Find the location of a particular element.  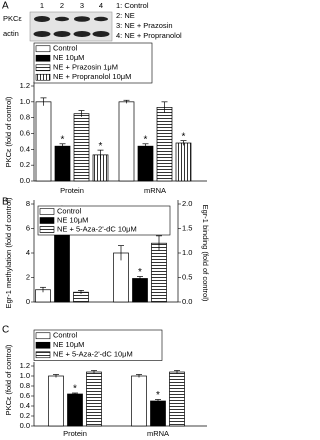

lane-label: 1 is located at coordinates (42, 5).